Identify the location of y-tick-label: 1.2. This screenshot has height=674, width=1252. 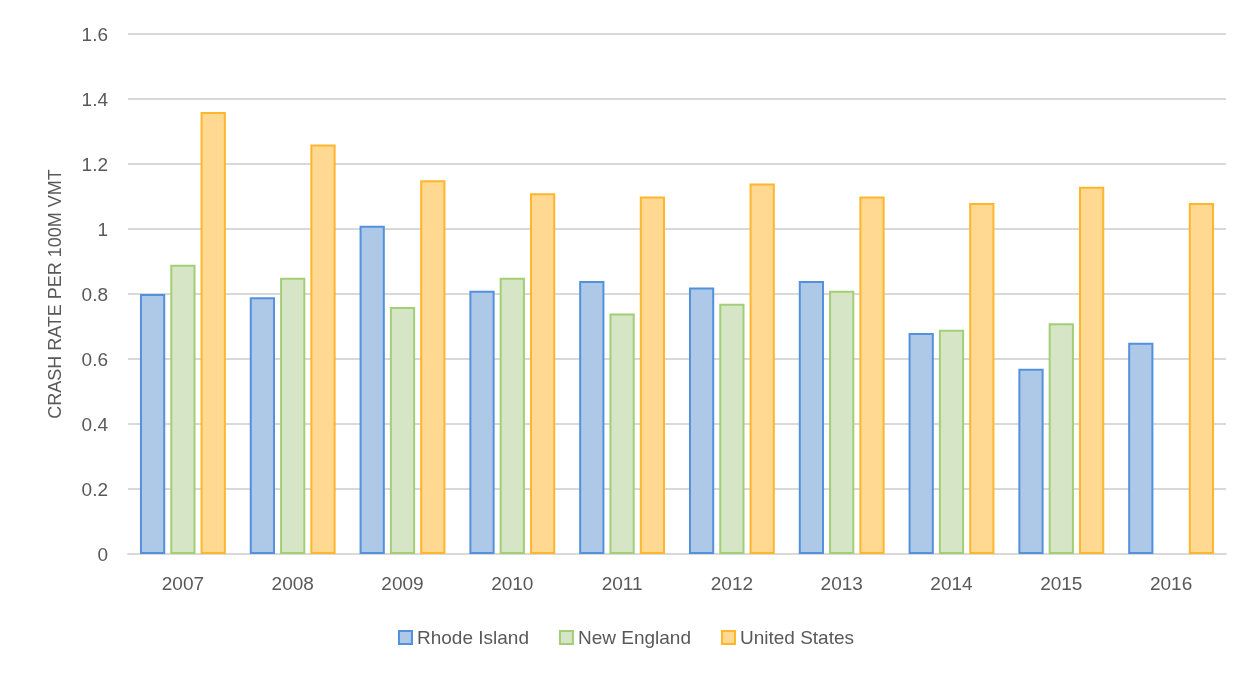
(94, 164).